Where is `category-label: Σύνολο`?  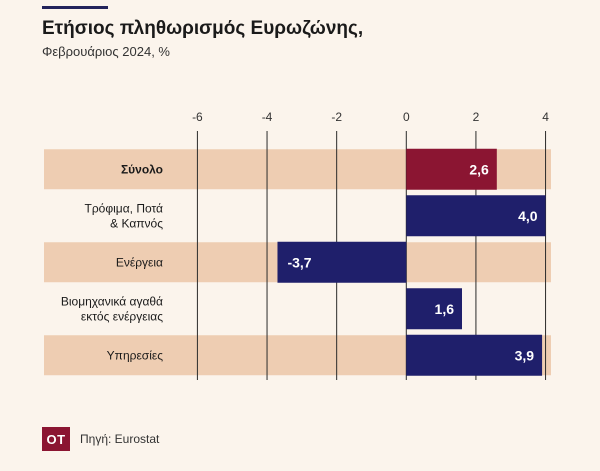 category-label: Σύνολο is located at coordinates (142, 169).